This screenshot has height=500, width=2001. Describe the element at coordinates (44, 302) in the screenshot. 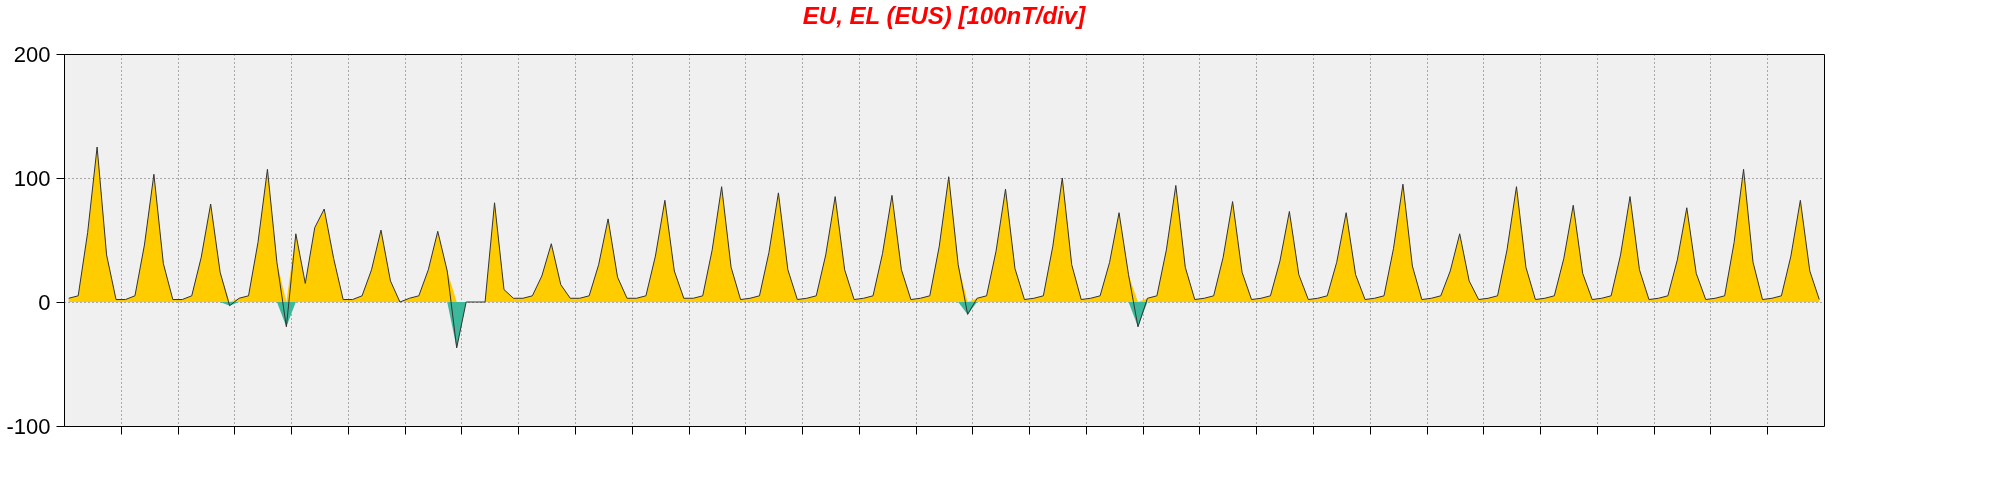

I see `y-tick-label: 0` at that location.